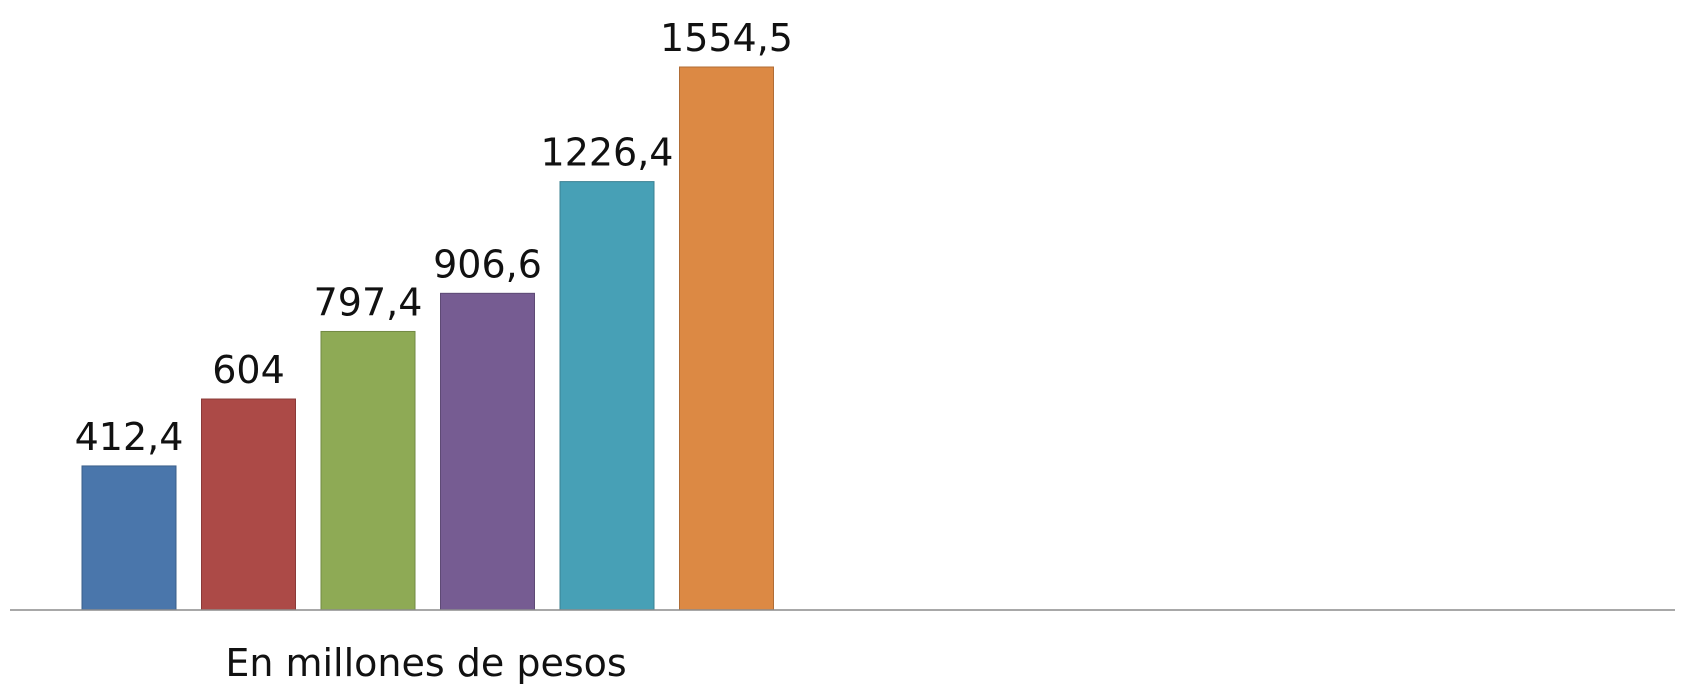 The width and height of the screenshot is (1683, 696). What do you see at coordinates (425, 663) in the screenshot?
I see `x-axis-label: En millones de pesos` at bounding box center [425, 663].